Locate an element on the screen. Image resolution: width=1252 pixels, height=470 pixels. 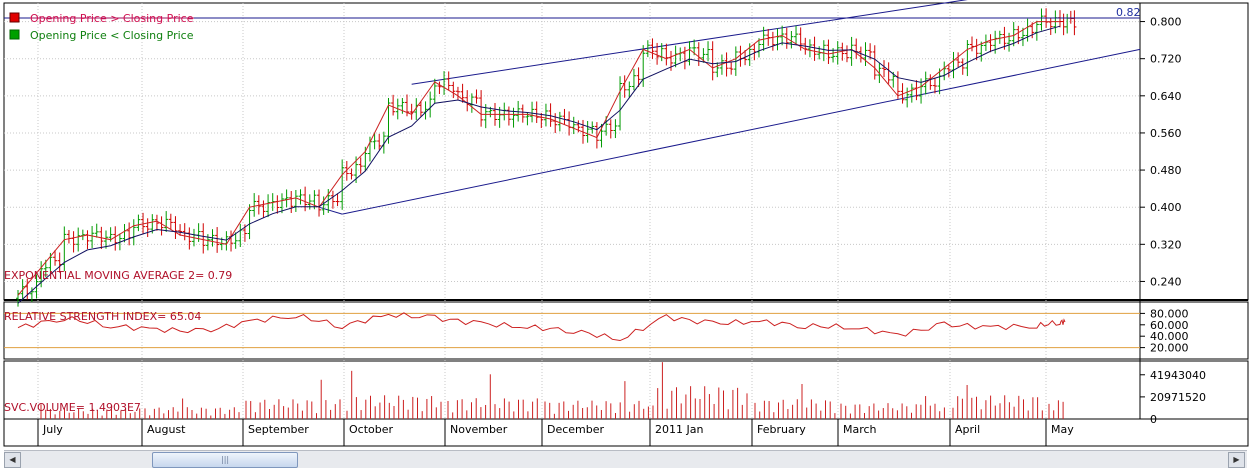
month-label: 2011 Jan is located at coordinates (679, 429).